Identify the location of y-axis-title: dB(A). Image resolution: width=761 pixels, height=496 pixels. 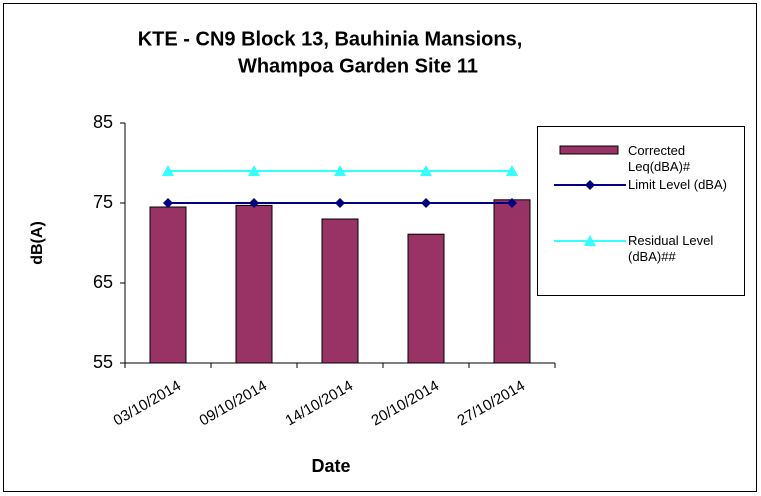
(37, 243).